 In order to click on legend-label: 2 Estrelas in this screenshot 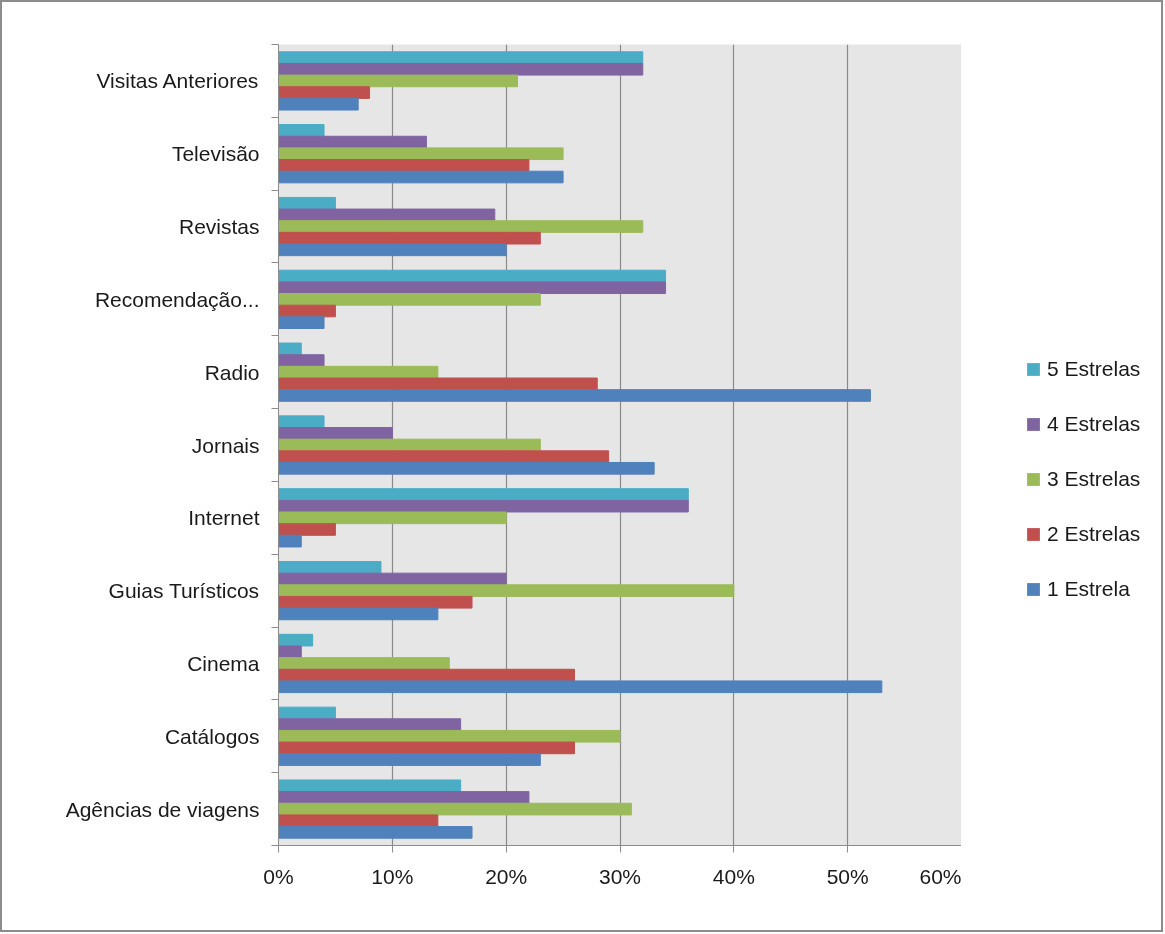, I will do `click(1094, 533)`.